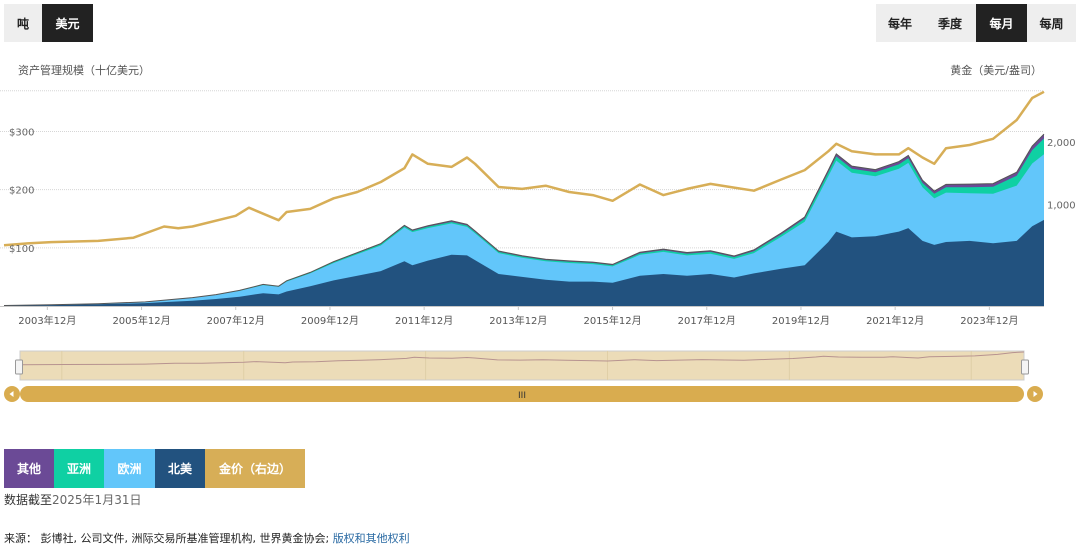 The width and height of the screenshot is (1080, 548). What do you see at coordinates (28, 500) in the screenshot?
I see `as-of-prefix: 数据截至` at bounding box center [28, 500].